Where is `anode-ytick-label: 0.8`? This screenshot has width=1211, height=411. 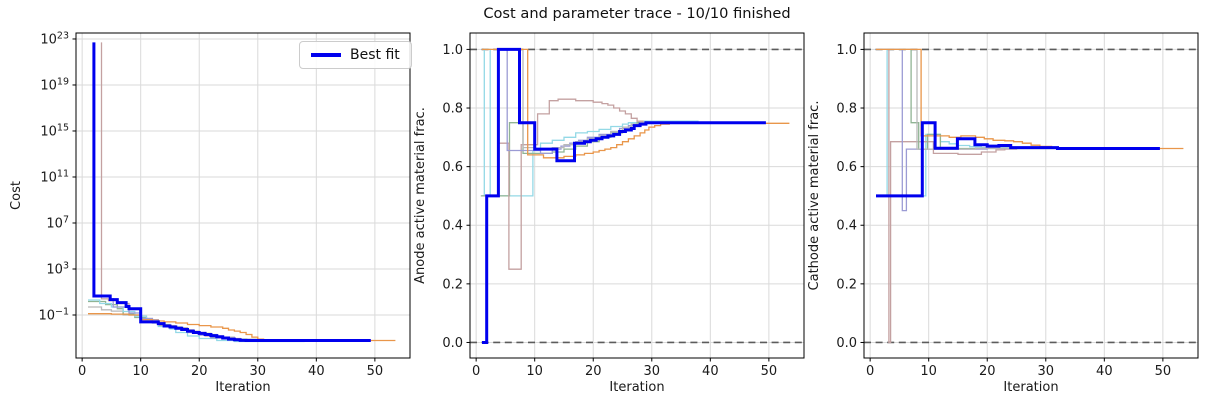
anode-ytick-label: 0.8 is located at coordinates (452, 109).